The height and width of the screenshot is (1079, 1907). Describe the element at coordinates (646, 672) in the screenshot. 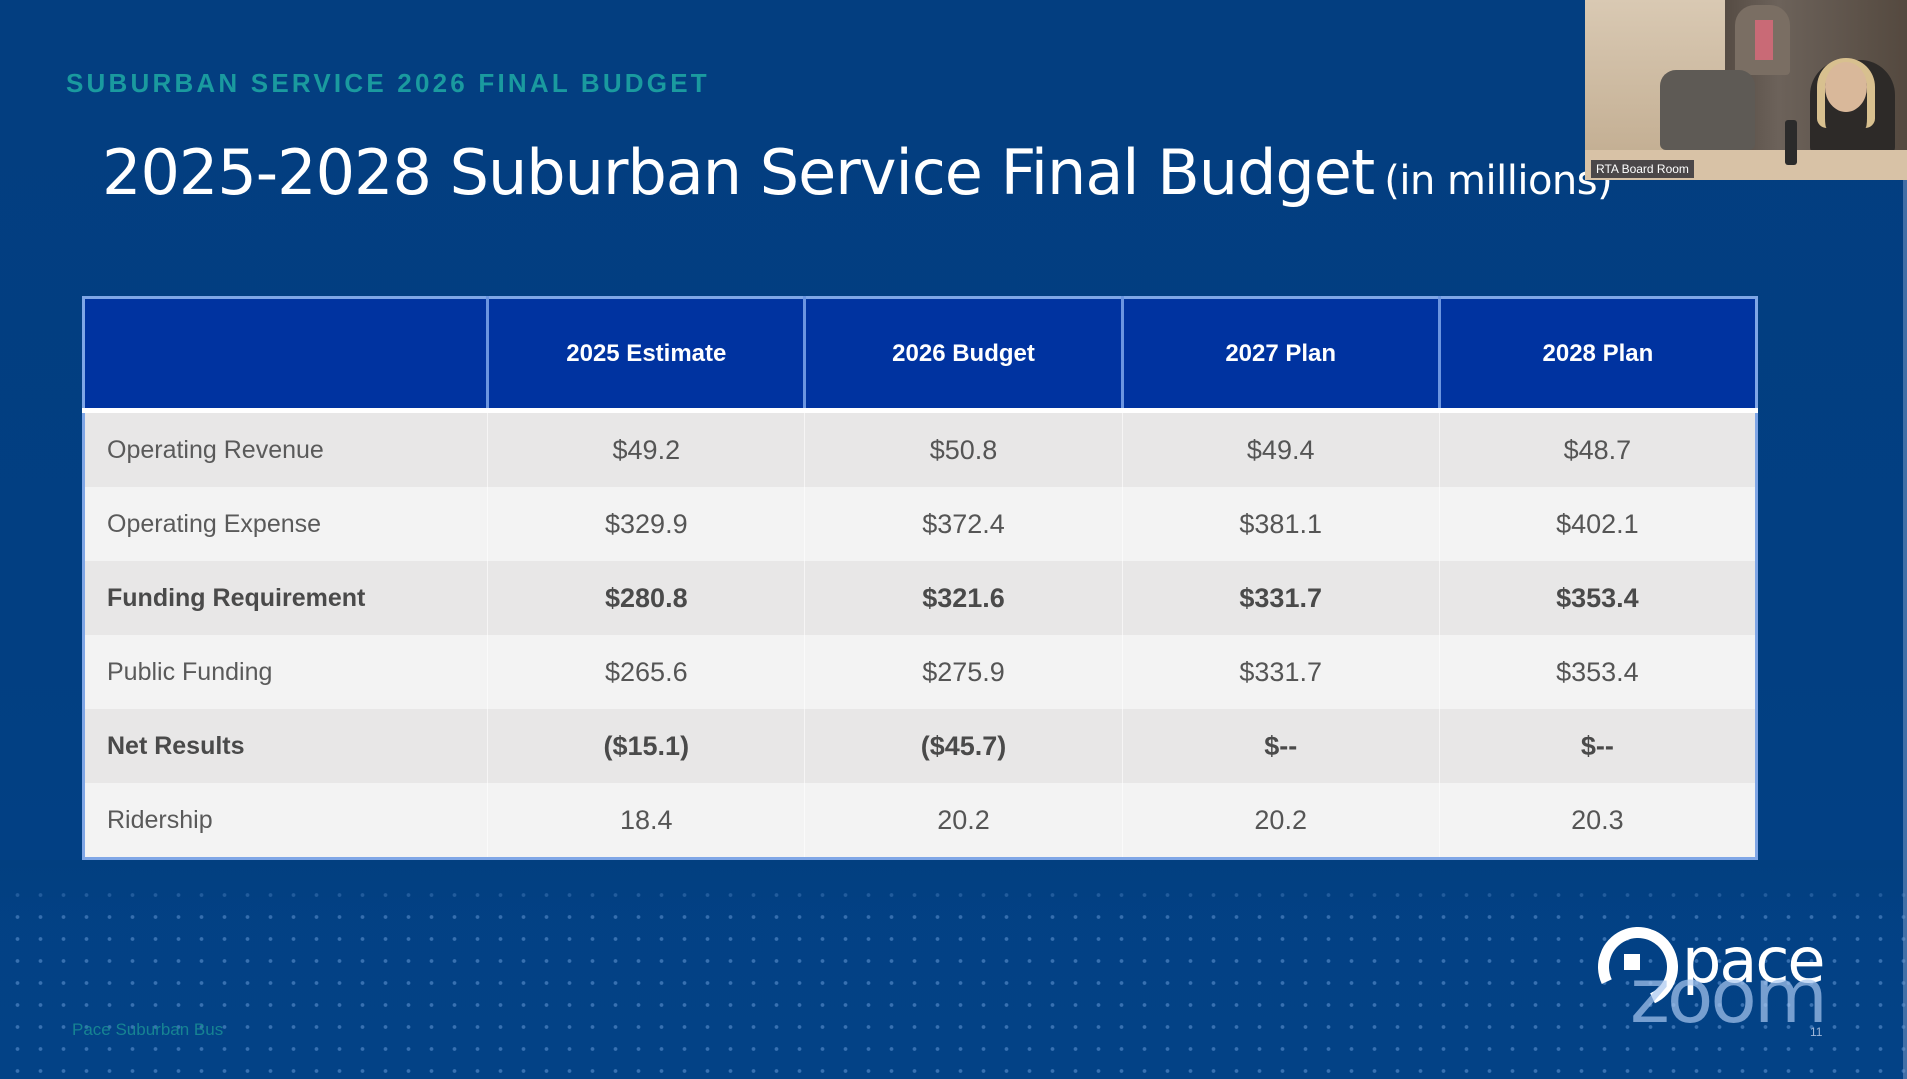

I see `table-cell: $265.6` at that location.